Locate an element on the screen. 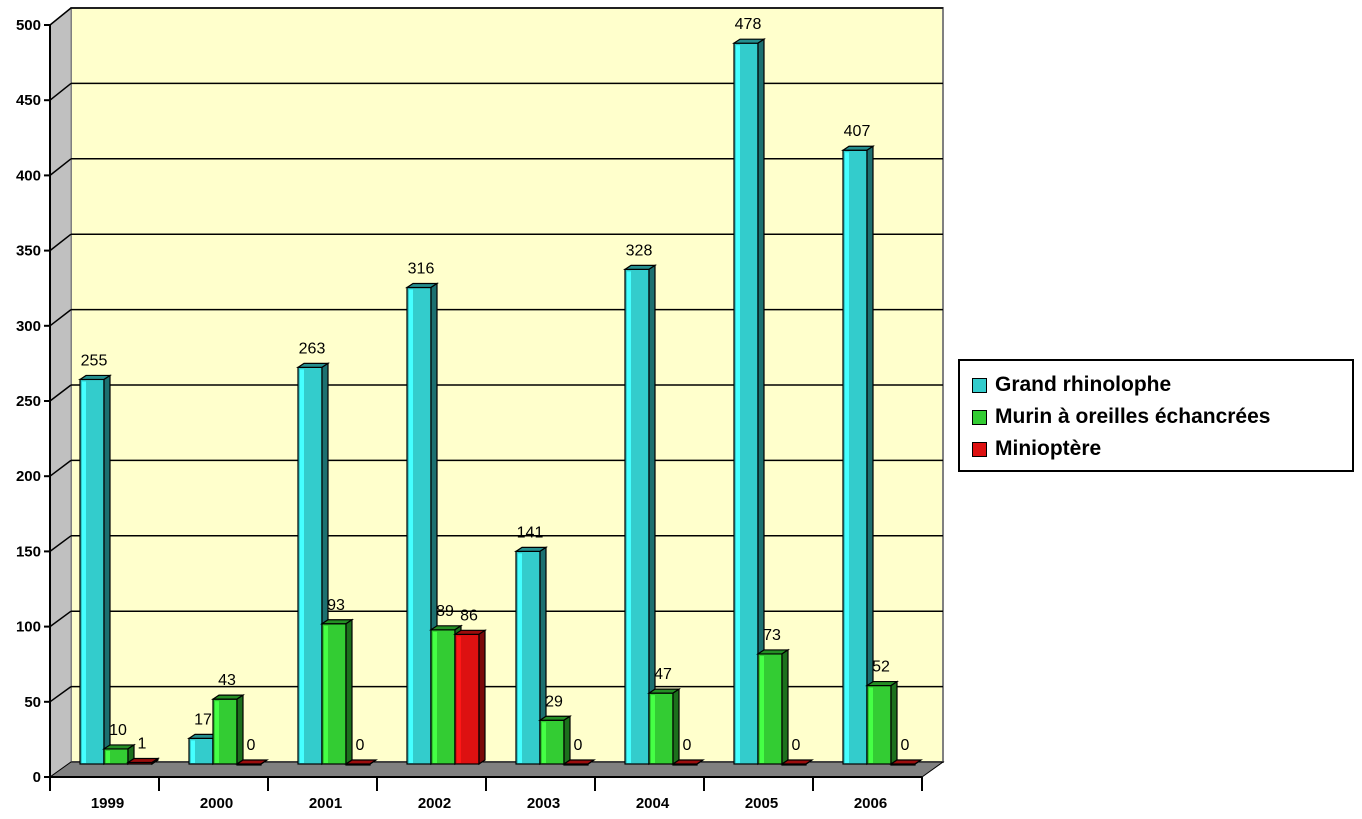 This screenshot has width=1362, height=819. legend-item-murin: Murin à oreilles échancrées is located at coordinates (1162, 417).